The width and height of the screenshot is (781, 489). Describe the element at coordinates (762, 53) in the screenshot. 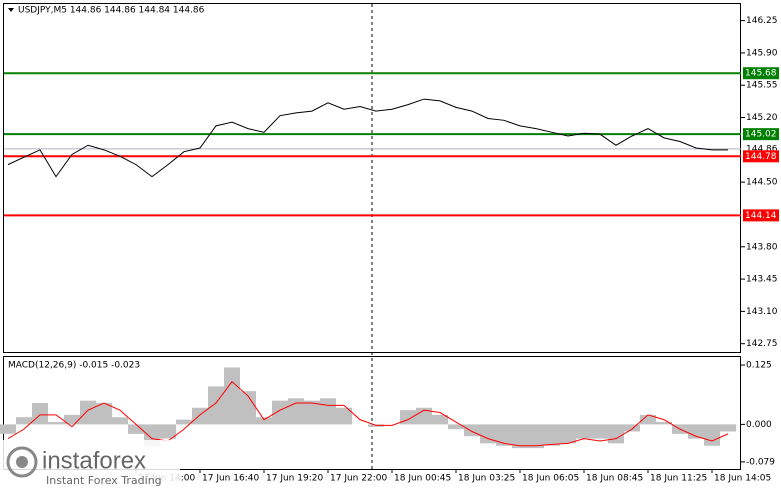

I see `y-tick-label: 145.90` at that location.